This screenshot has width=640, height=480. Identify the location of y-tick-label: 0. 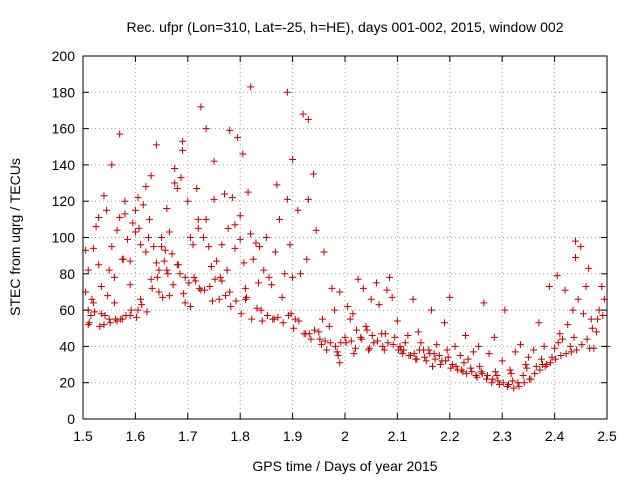
(71, 419).